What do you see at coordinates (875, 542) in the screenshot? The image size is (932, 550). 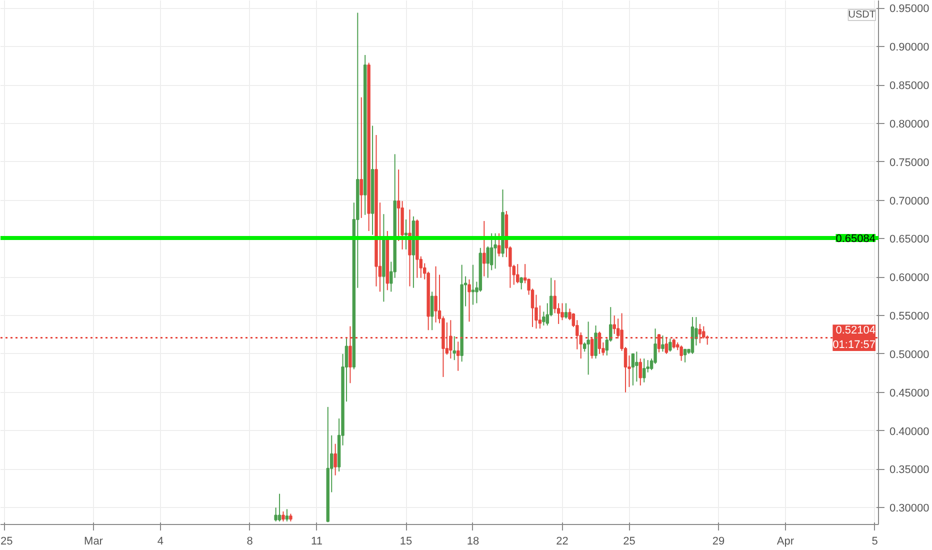 I see `x-tick-label: 5` at bounding box center [875, 542].